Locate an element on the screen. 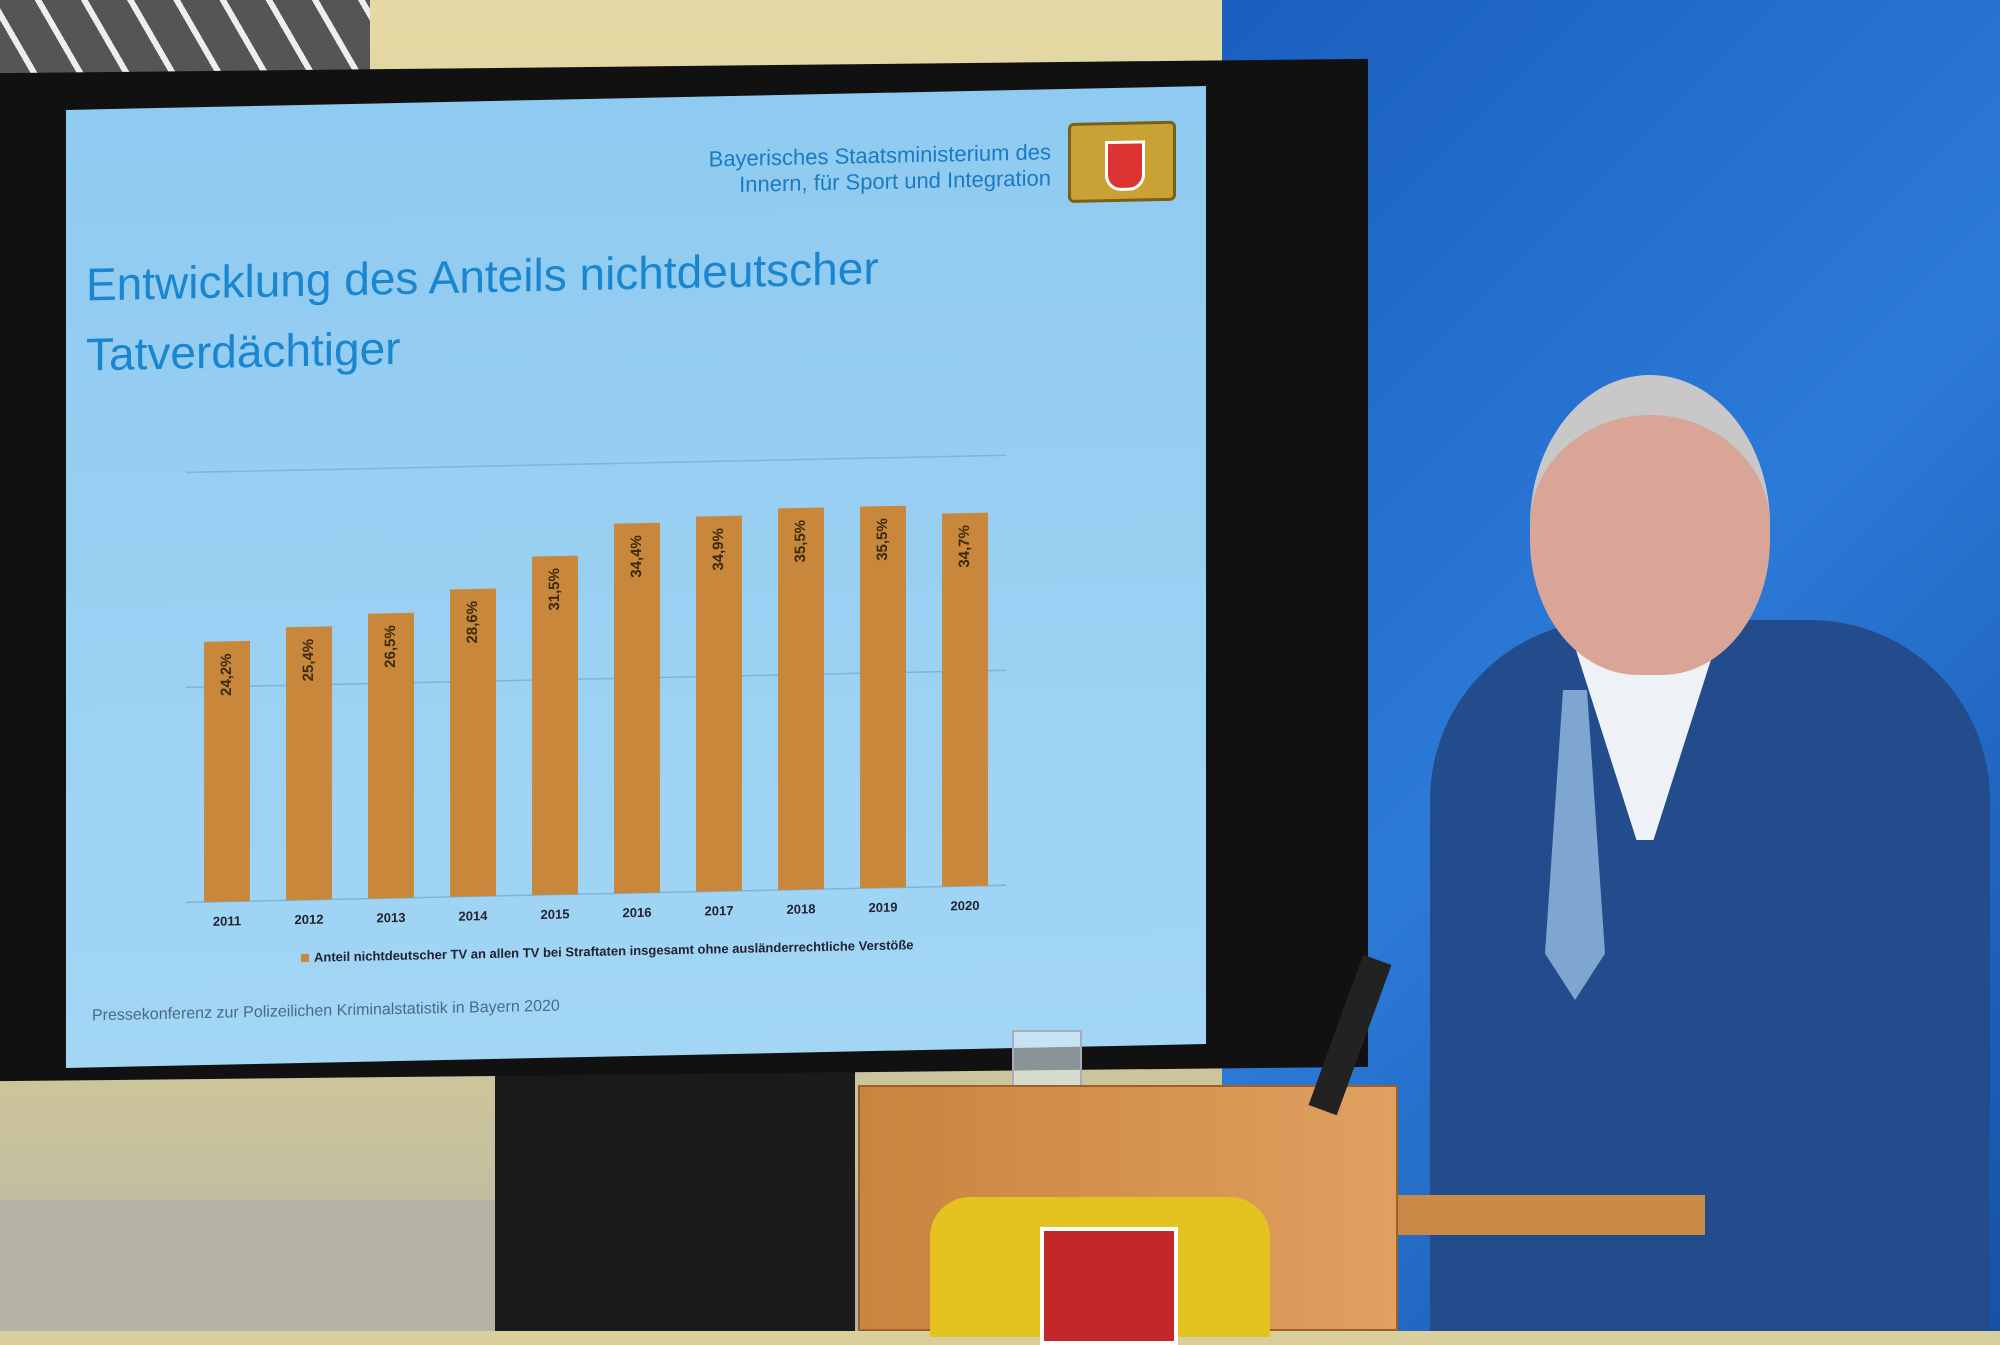 The height and width of the screenshot is (1345, 2000). x-tick-label: 2017 is located at coordinates (719, 911).